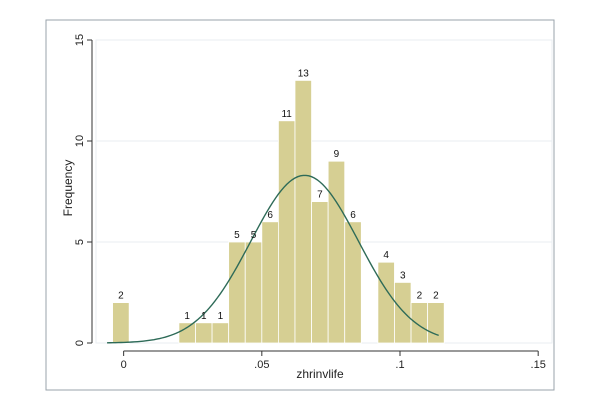  Describe the element at coordinates (386, 255) in the screenshot. I see `bar-data-label: 4` at that location.